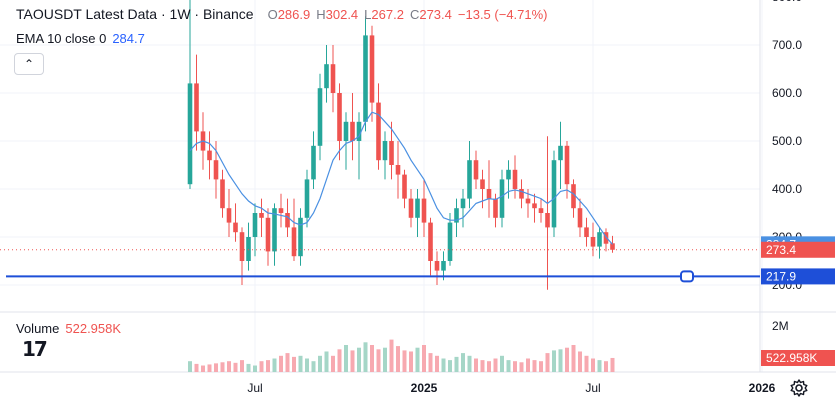  I want to click on horizontal-line-handle, so click(687, 276).